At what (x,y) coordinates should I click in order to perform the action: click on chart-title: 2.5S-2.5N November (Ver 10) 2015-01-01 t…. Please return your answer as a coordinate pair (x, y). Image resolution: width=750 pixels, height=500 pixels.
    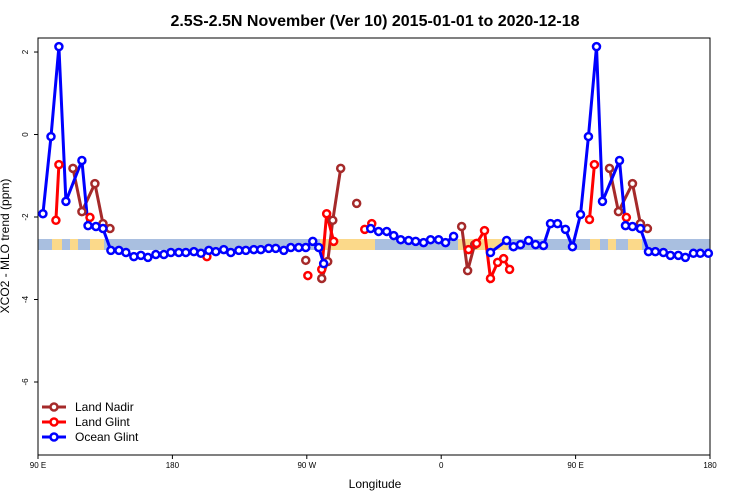
    Looking at the image, I should click on (374, 21).